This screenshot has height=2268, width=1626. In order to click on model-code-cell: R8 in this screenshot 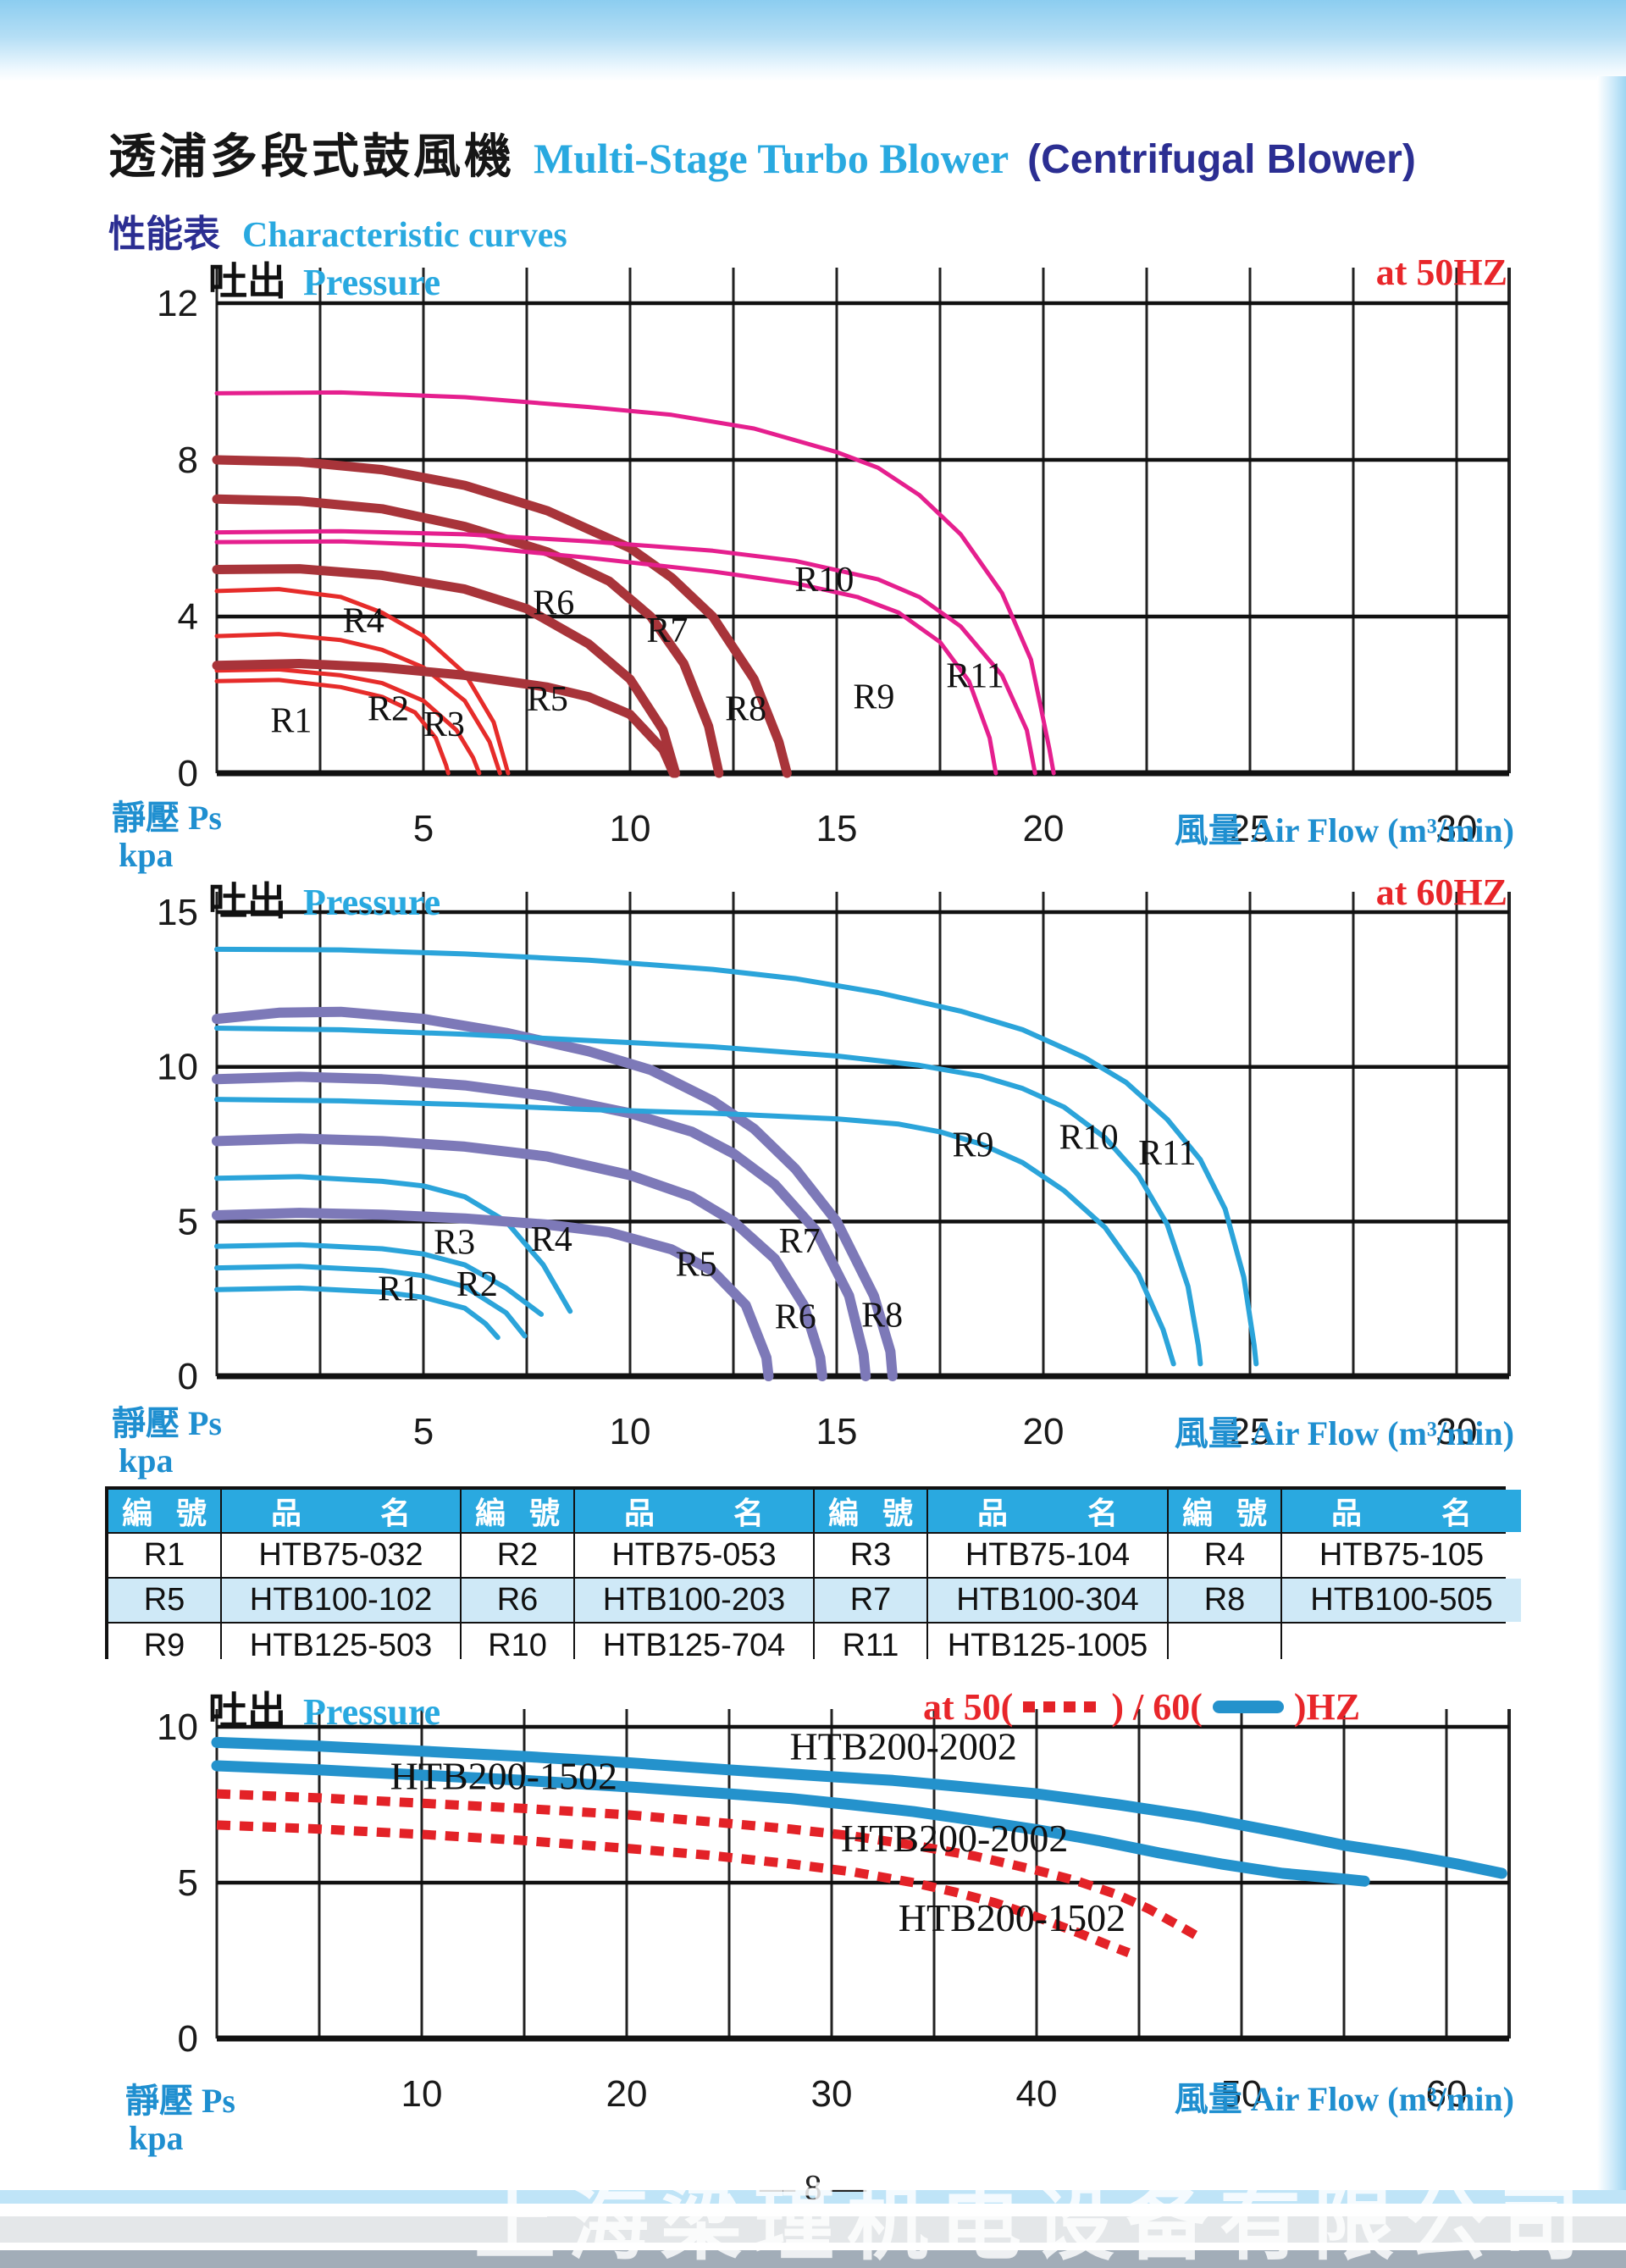, I will do `click(1225, 1601)`.